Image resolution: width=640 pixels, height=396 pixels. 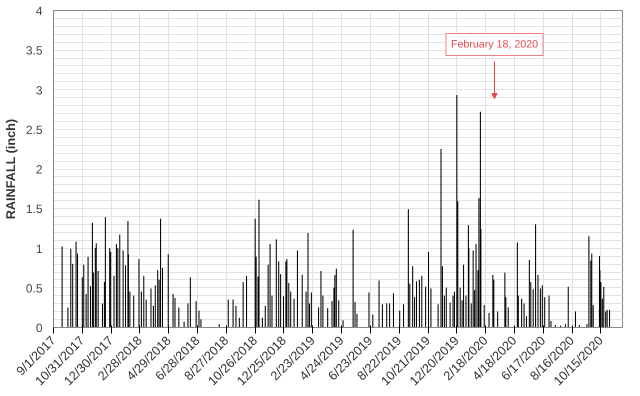 What do you see at coordinates (39, 11) in the screenshot?
I see `y-tick-label: 4` at bounding box center [39, 11].